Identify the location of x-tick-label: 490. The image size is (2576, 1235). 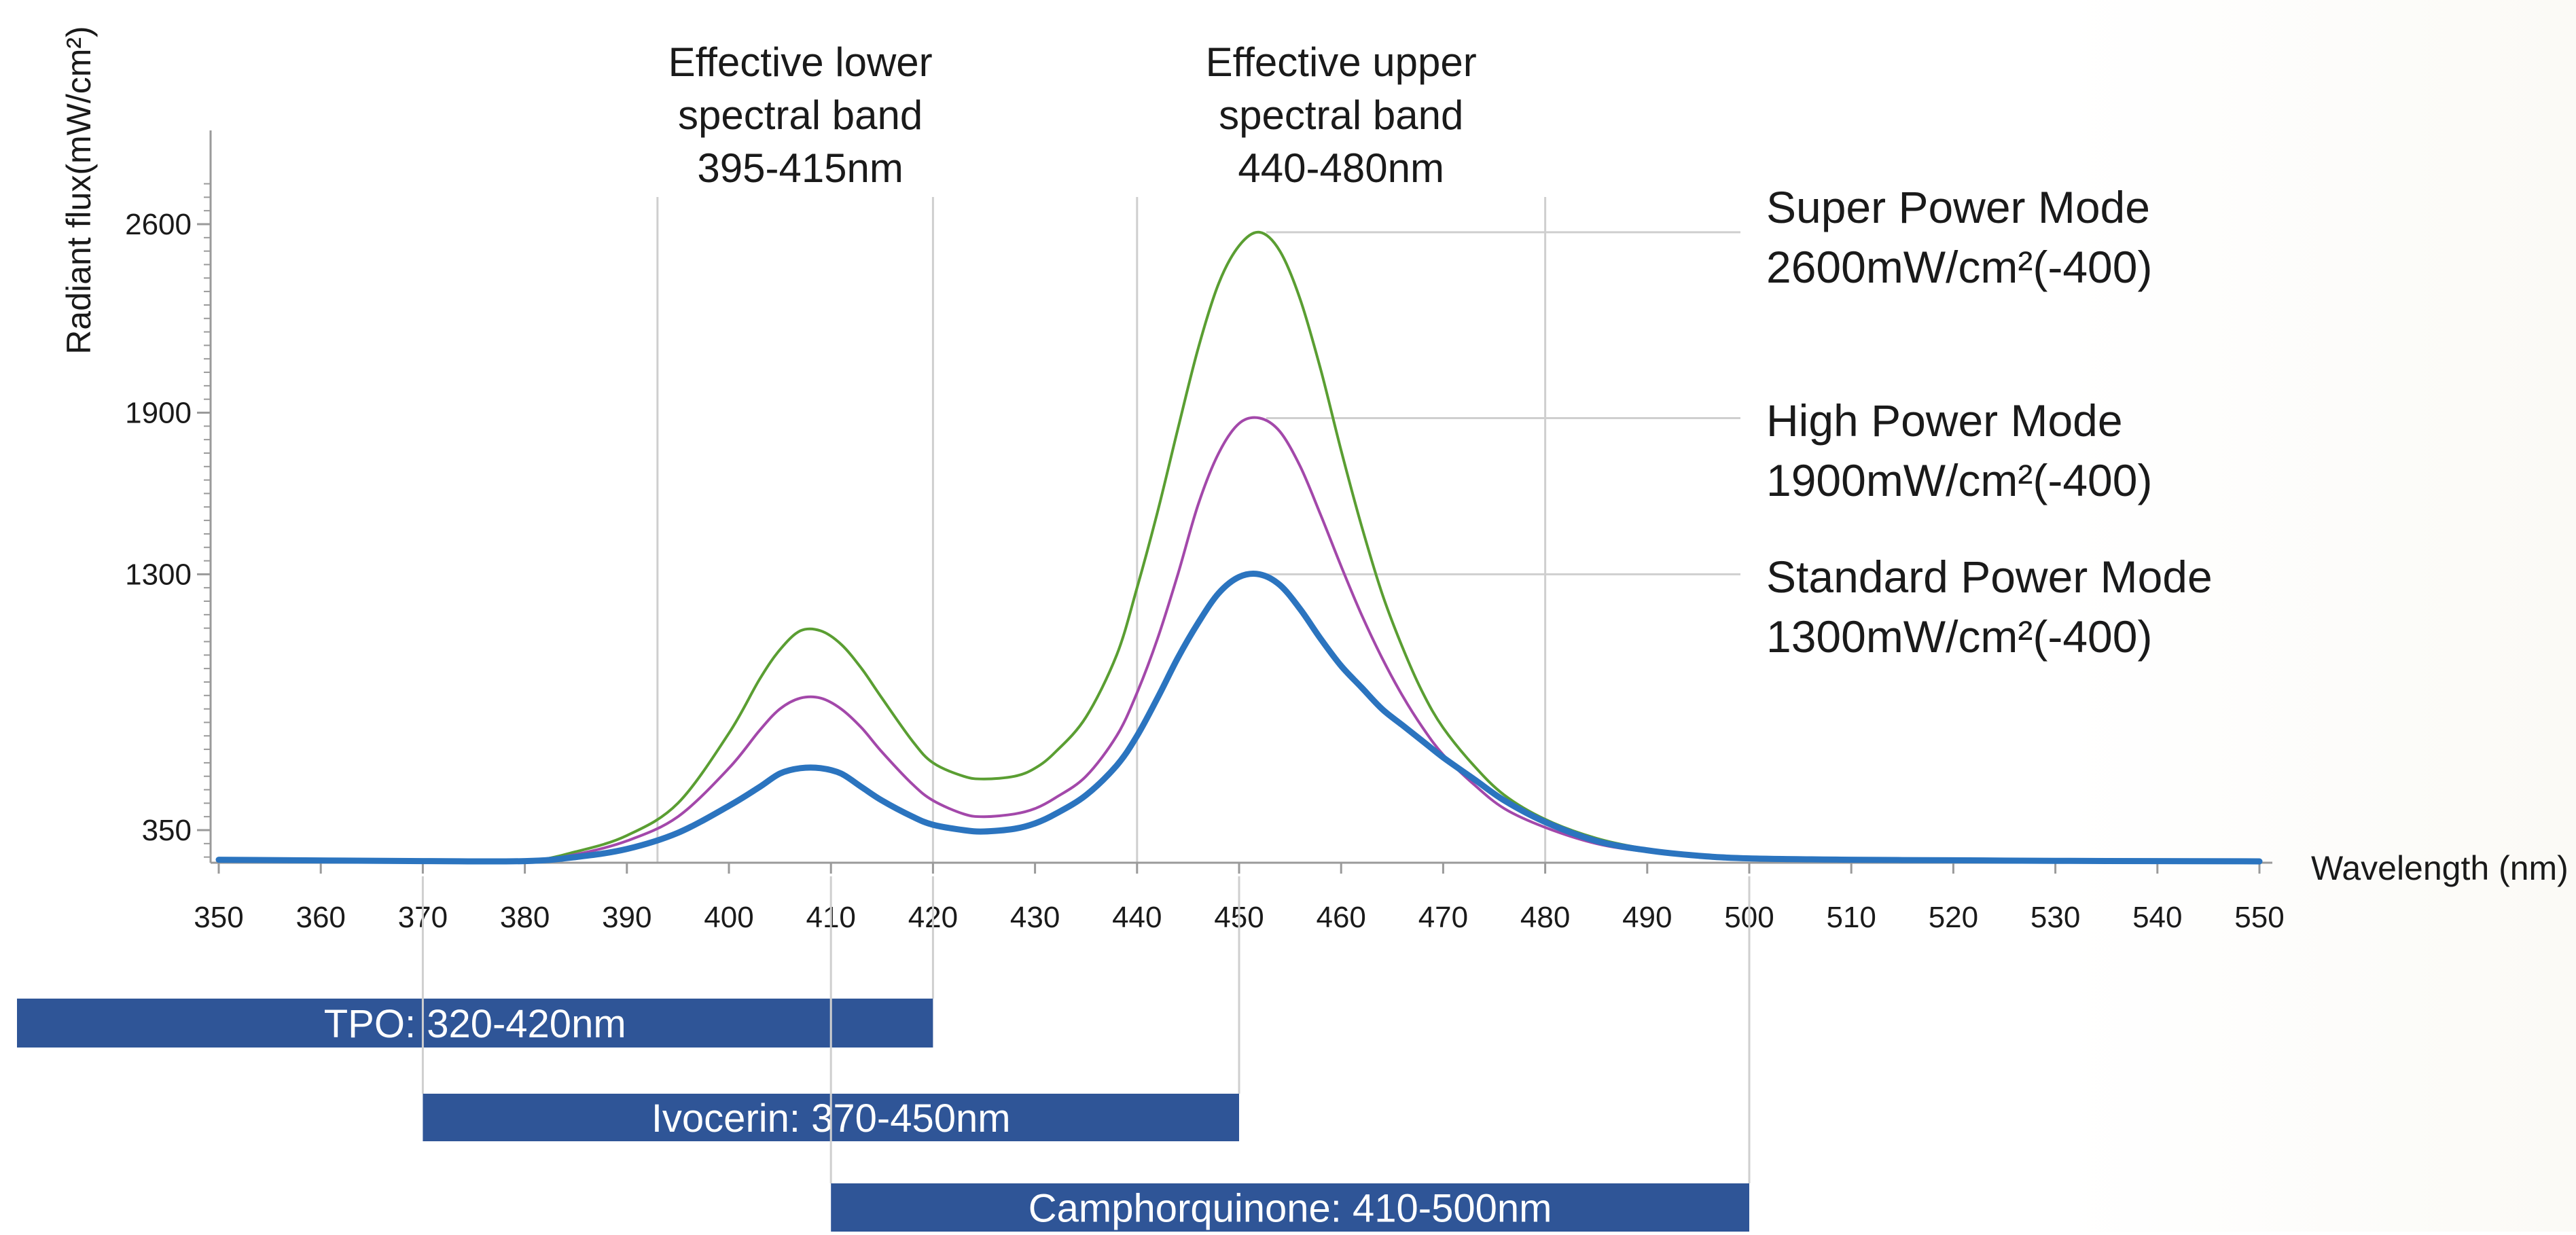
(1647, 917).